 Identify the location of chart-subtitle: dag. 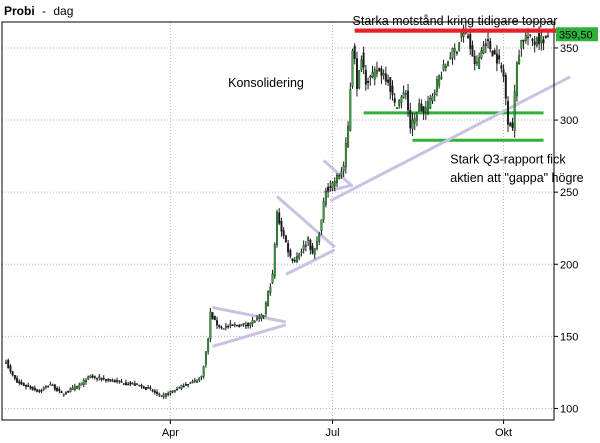
(63, 11).